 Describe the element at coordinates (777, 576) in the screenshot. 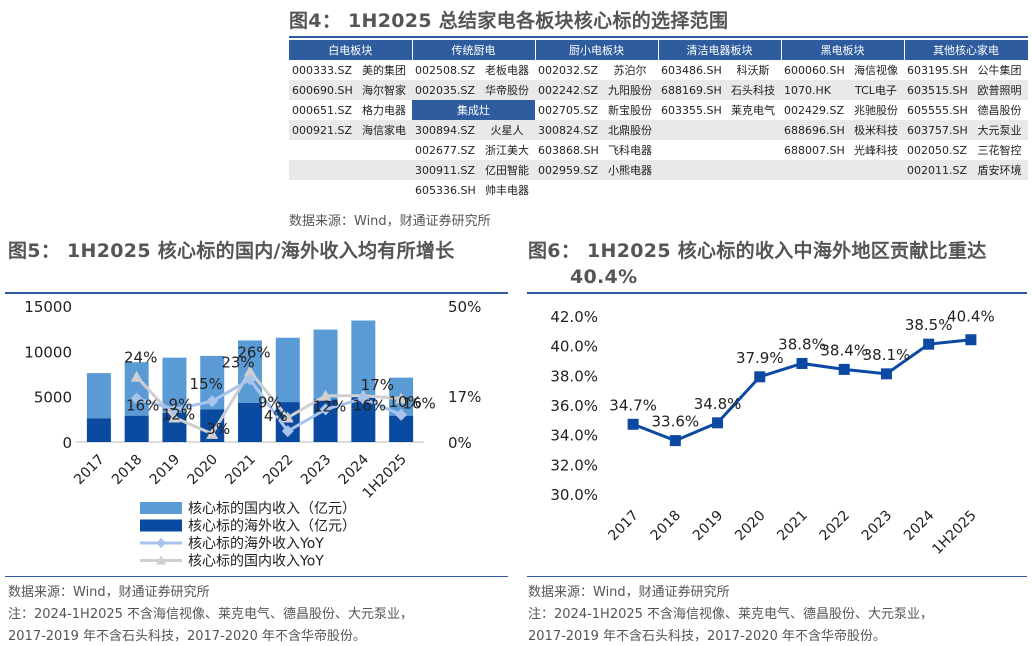

I see `fig6-bottom-rule` at that location.